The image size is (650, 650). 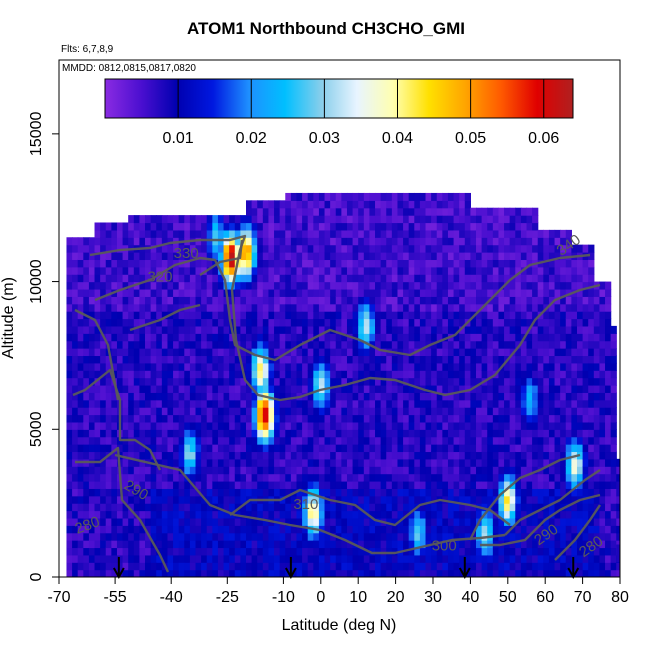 What do you see at coordinates (305, 504) in the screenshot?
I see `contour-label: 310` at bounding box center [305, 504].